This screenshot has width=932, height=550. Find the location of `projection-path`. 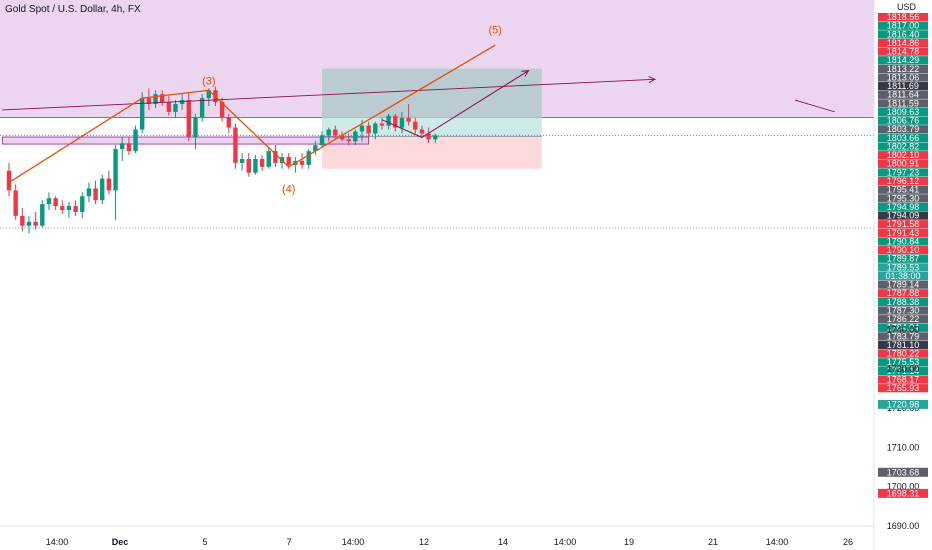

projection-path is located at coordinates (455, 104).